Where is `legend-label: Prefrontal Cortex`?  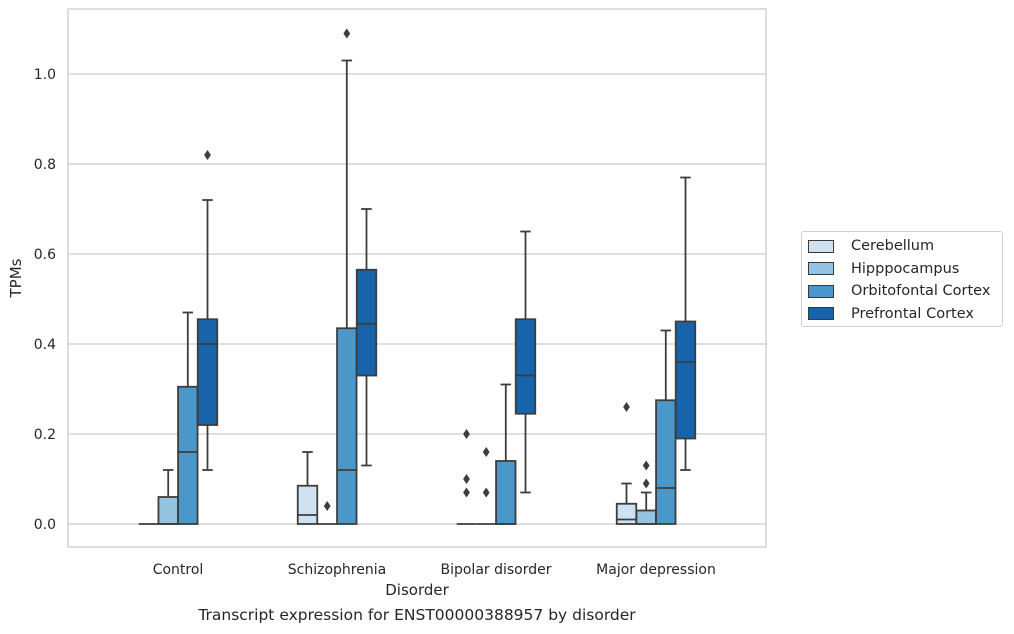
legend-label: Prefrontal Cortex is located at coordinates (912, 313).